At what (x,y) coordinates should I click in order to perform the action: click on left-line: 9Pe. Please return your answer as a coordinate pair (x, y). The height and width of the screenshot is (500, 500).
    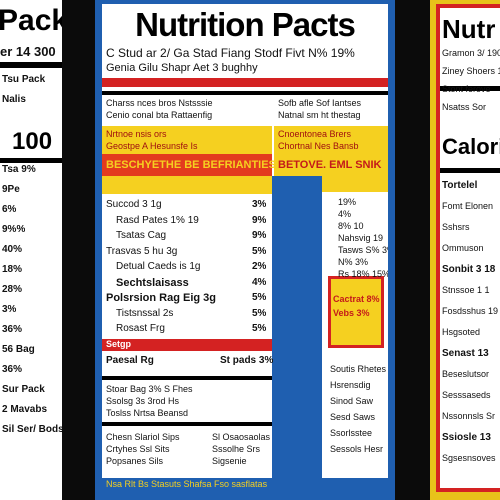
    Looking at the image, I should click on (11, 189).